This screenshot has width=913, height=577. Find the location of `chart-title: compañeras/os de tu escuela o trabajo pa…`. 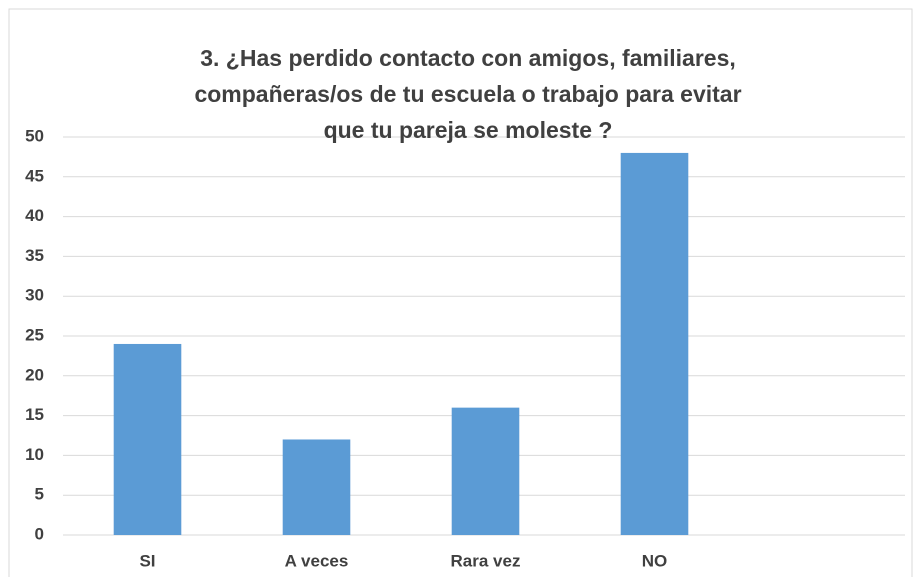

chart-title: compañeras/os de tu escuela o trabajo pa… is located at coordinates (467, 94).